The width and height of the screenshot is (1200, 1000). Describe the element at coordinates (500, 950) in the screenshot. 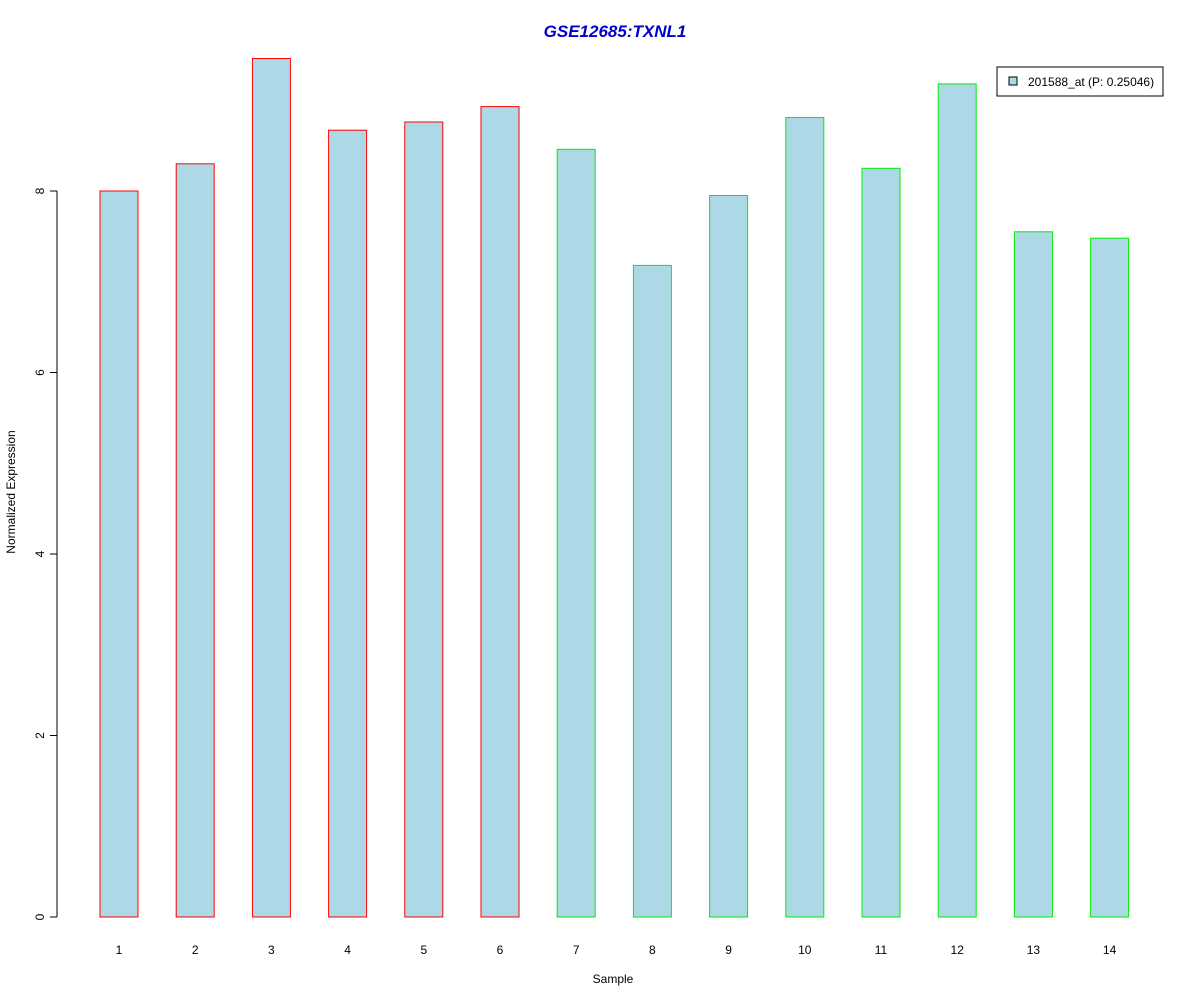

I see `x-tick-label: 6` at that location.